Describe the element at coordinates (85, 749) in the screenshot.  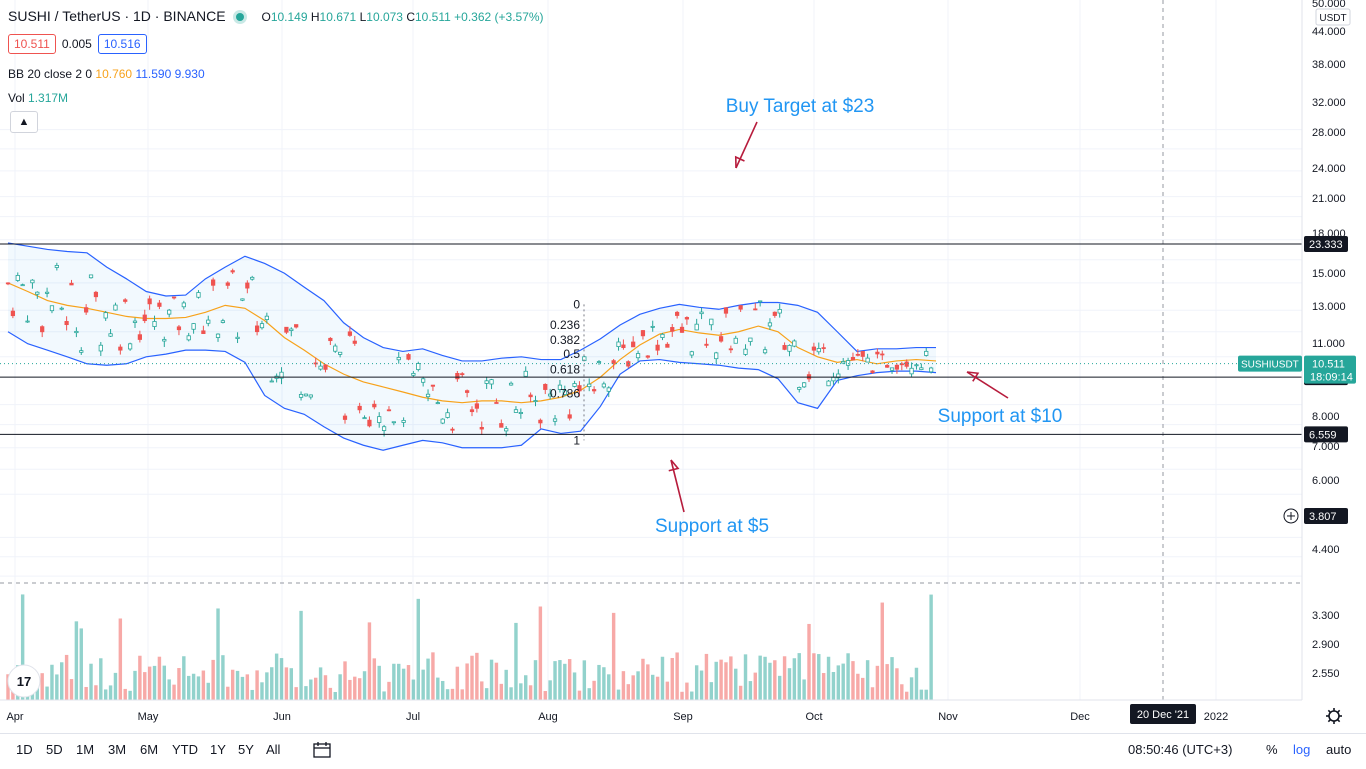
I see `range-1m: 1M` at that location.